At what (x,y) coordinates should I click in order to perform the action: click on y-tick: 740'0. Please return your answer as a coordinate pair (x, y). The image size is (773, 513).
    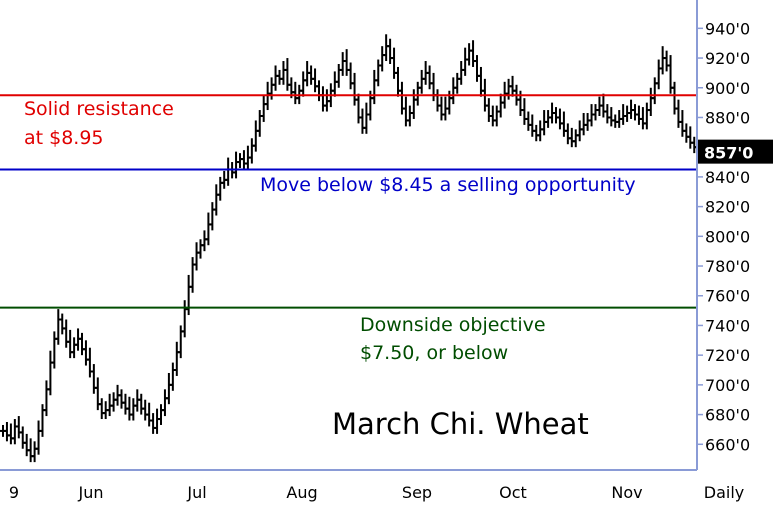
    Looking at the image, I should click on (723, 325).